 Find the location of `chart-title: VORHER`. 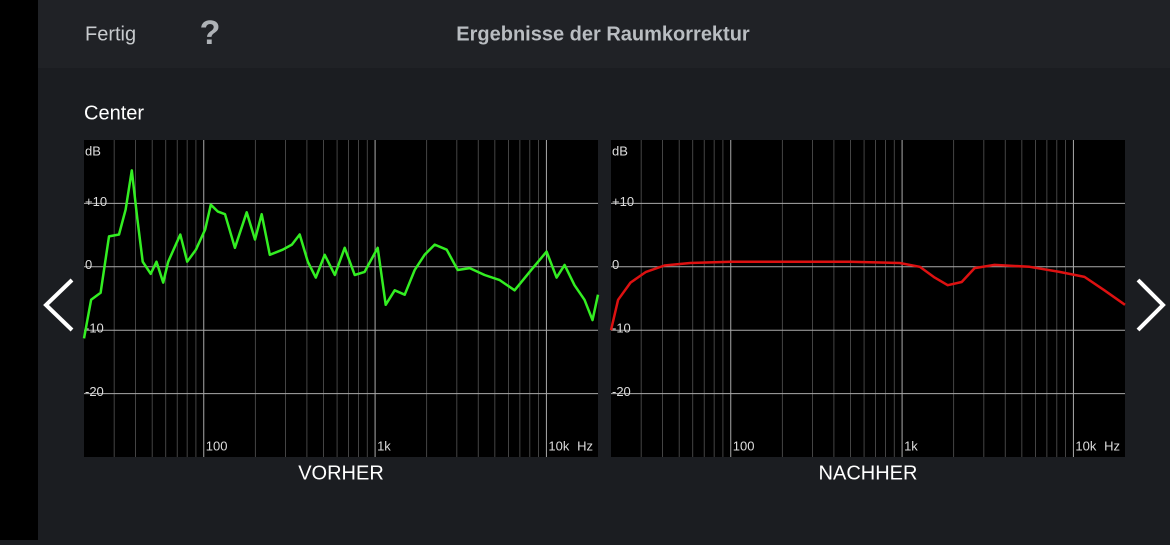

chart-title: VORHER is located at coordinates (341, 473).